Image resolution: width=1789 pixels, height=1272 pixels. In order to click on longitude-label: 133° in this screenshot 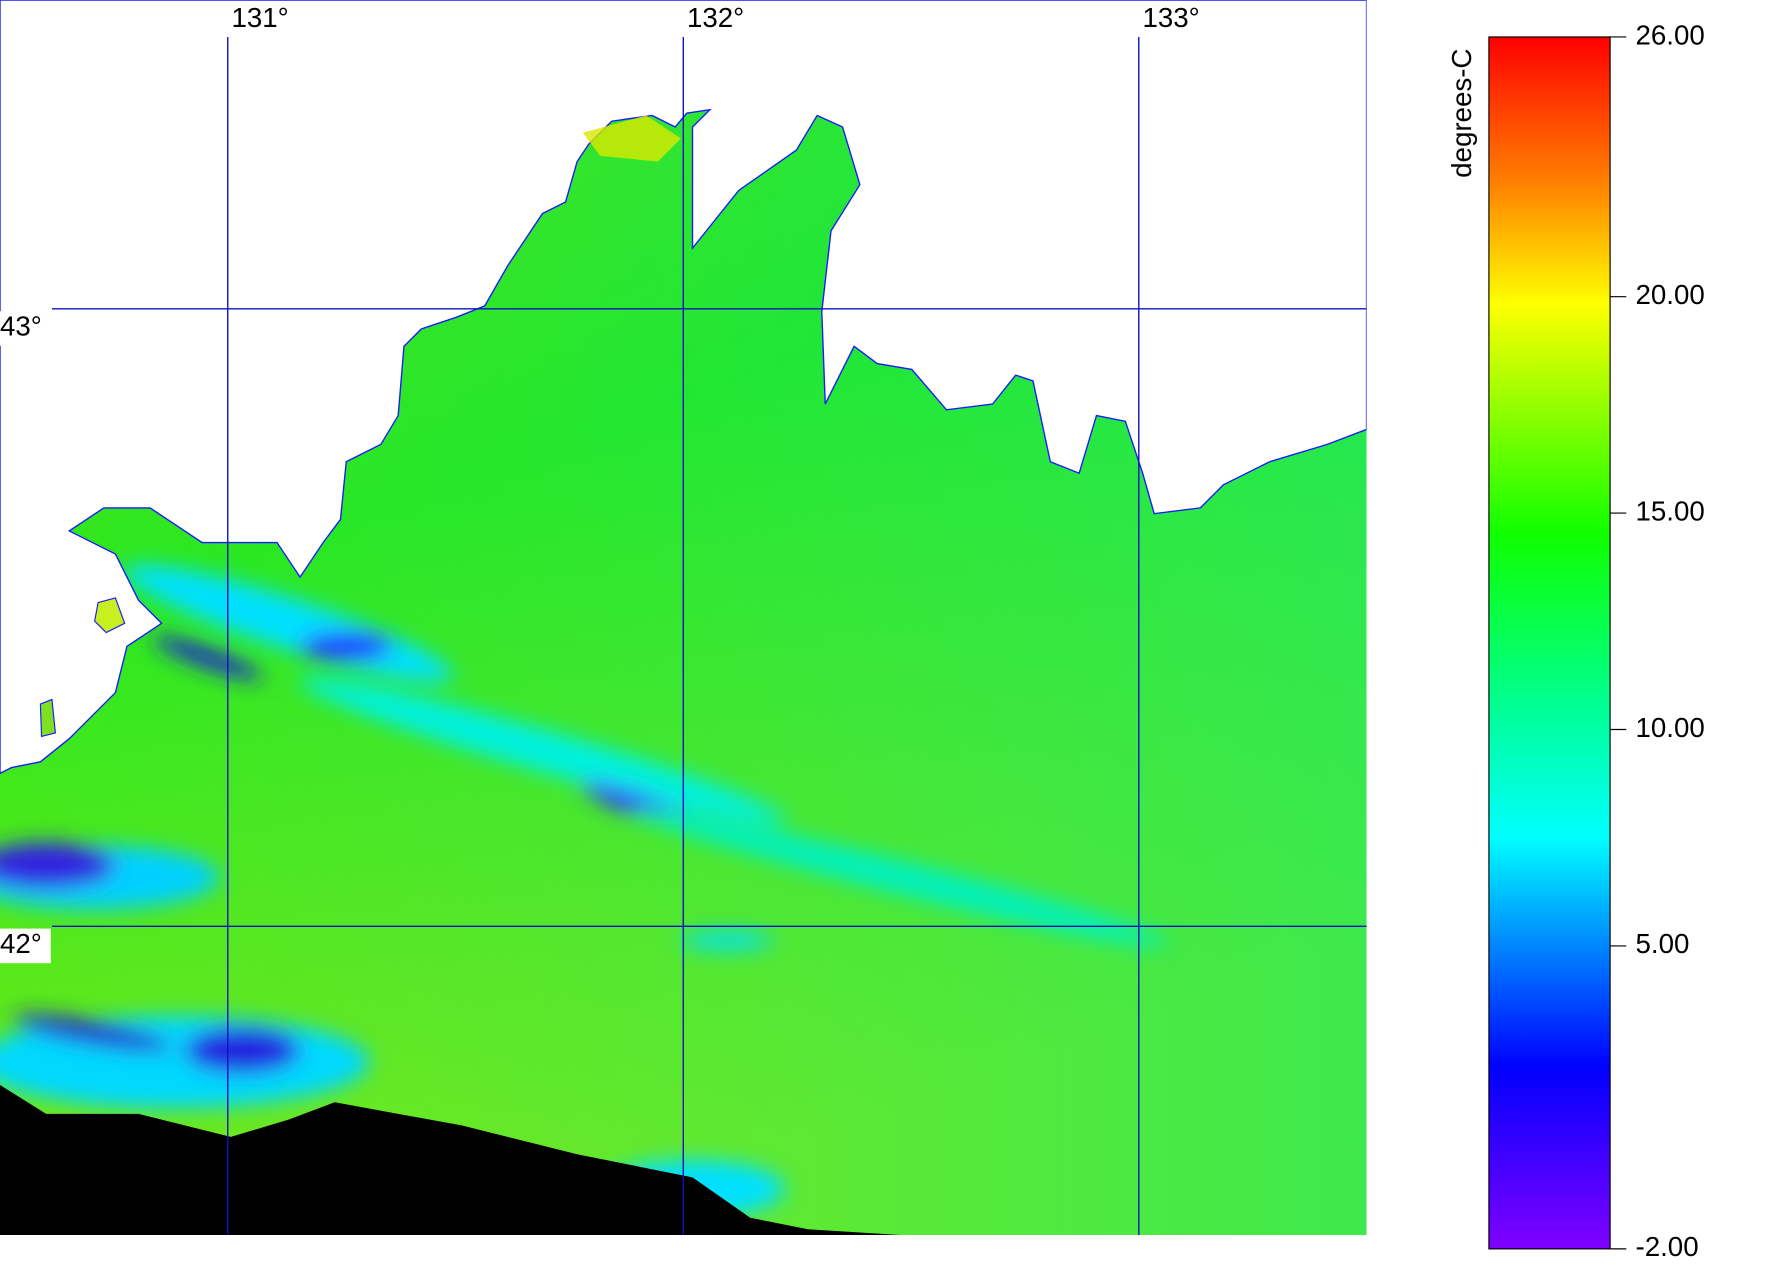, I will do `click(1170, 17)`.